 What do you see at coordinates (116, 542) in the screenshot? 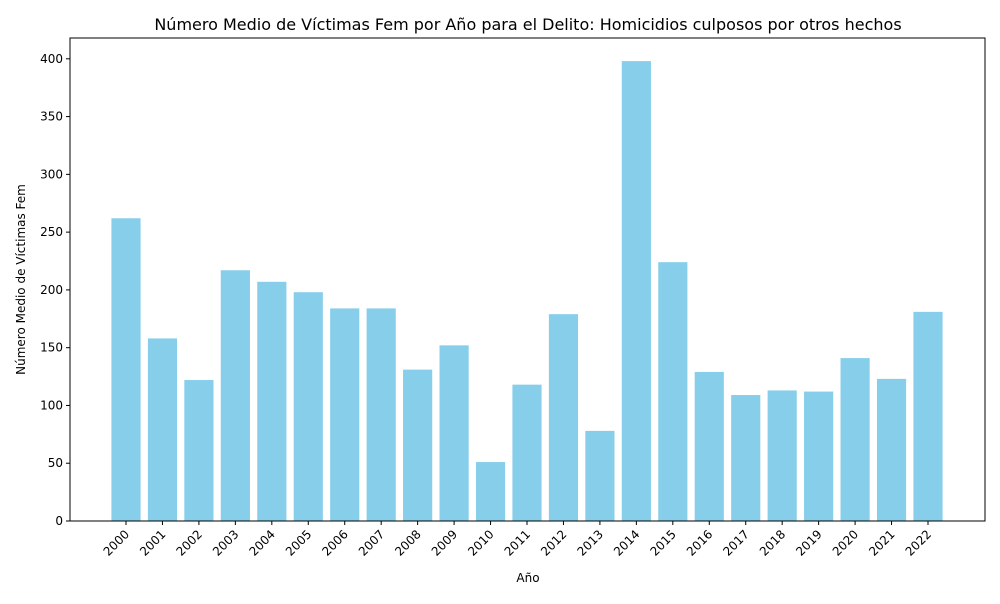
I see `x-tick-label: 2000` at bounding box center [116, 542].